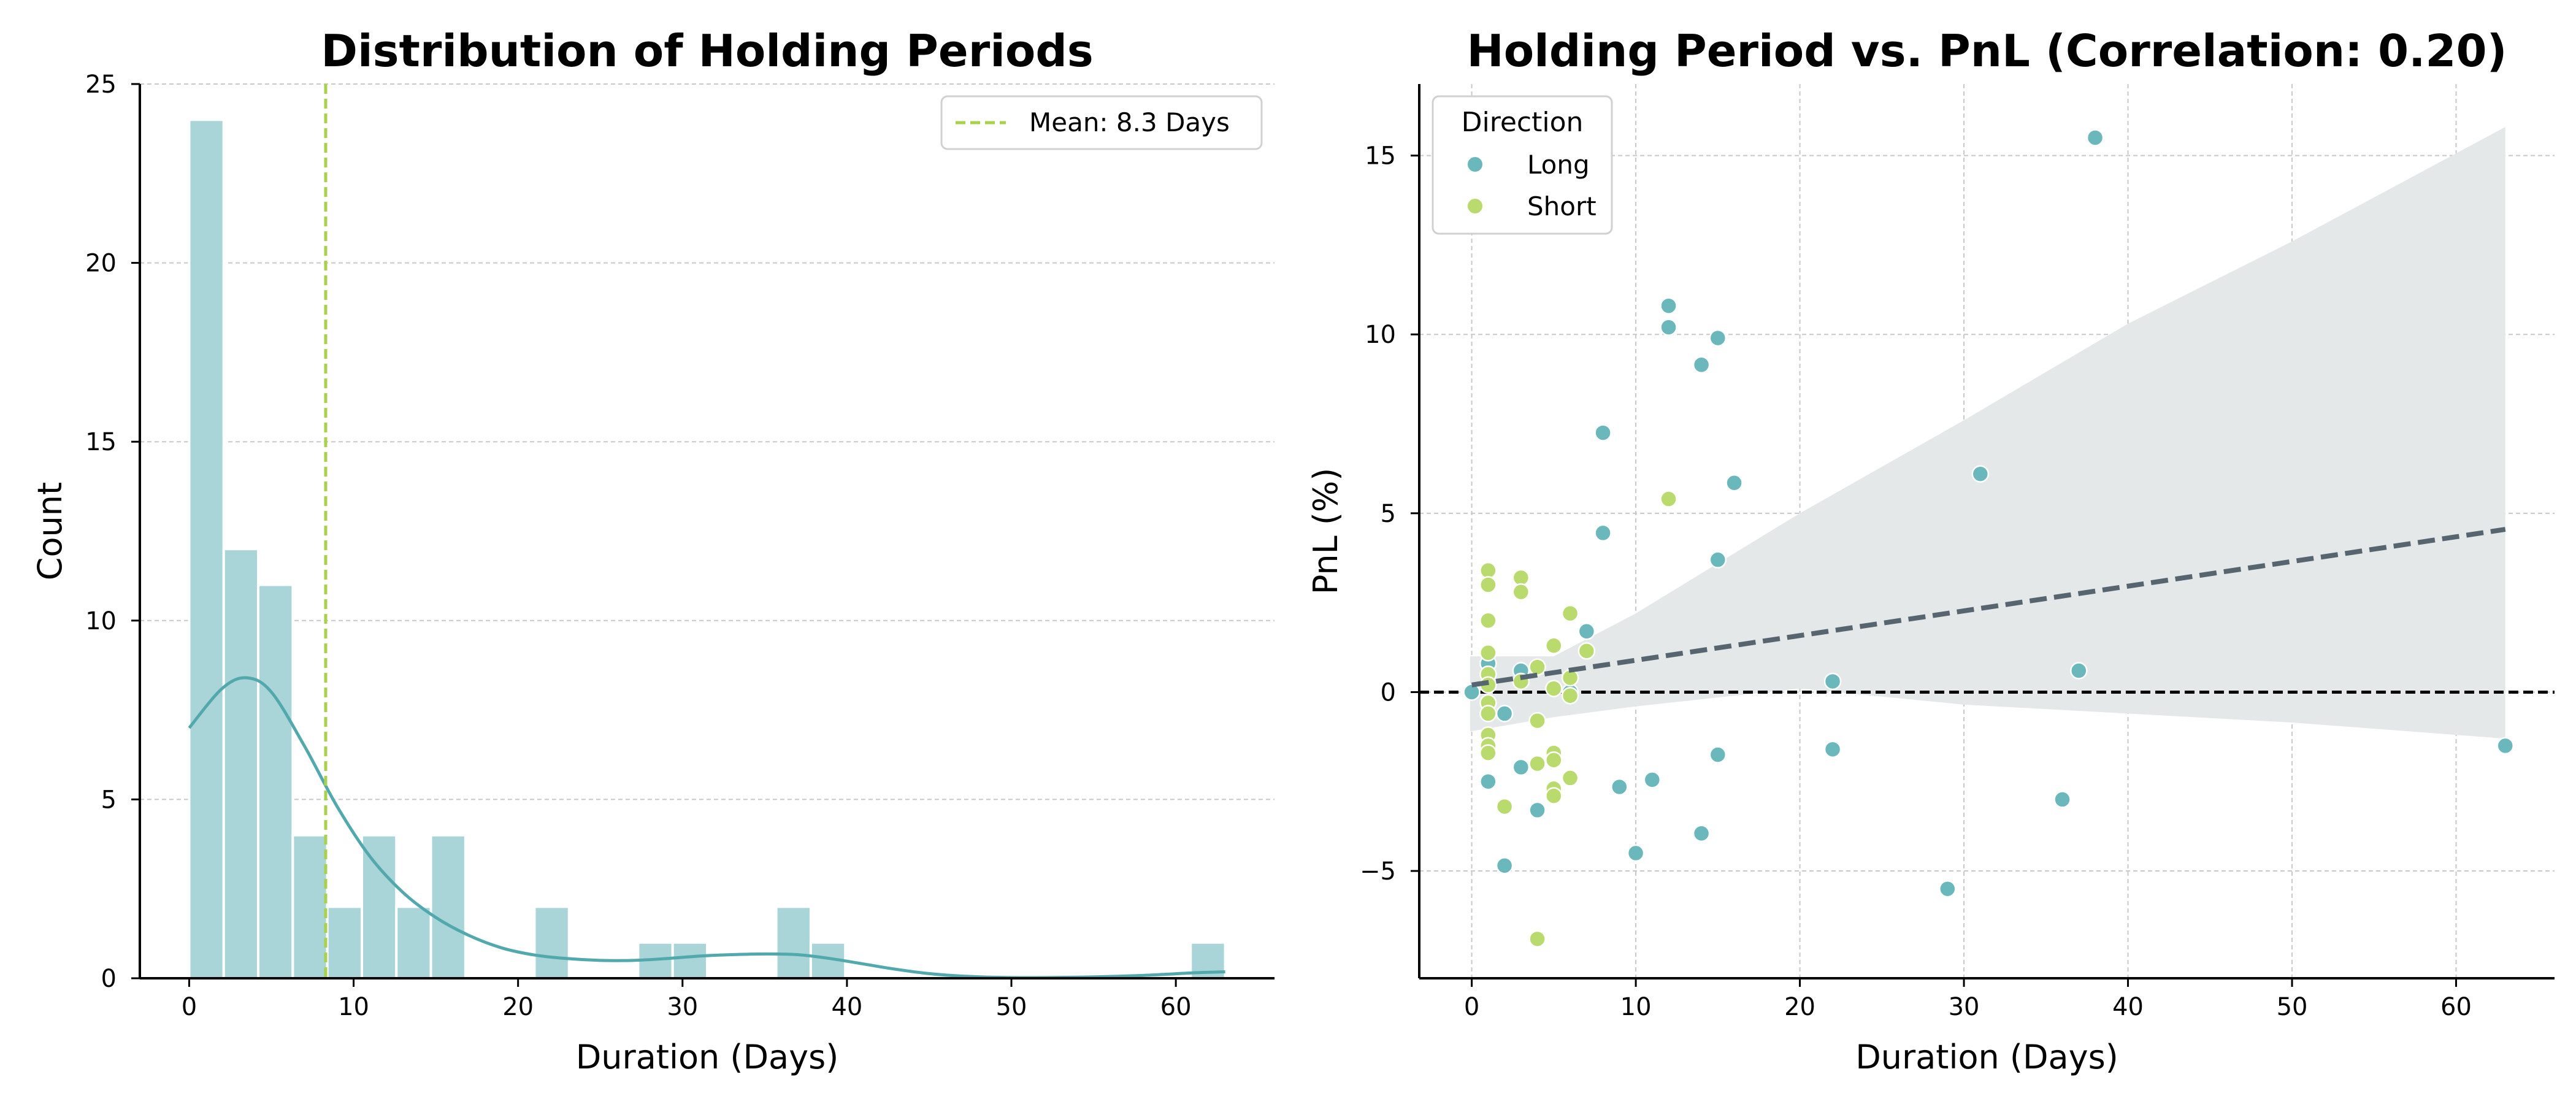 The width and height of the screenshot is (2576, 1104). What do you see at coordinates (1388, 514) in the screenshot?
I see `scatter-y-tick-label: 5` at bounding box center [1388, 514].